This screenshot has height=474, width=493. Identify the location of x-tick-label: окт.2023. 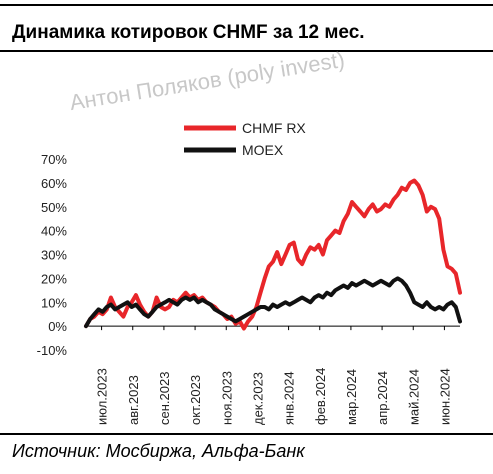
(195, 400).